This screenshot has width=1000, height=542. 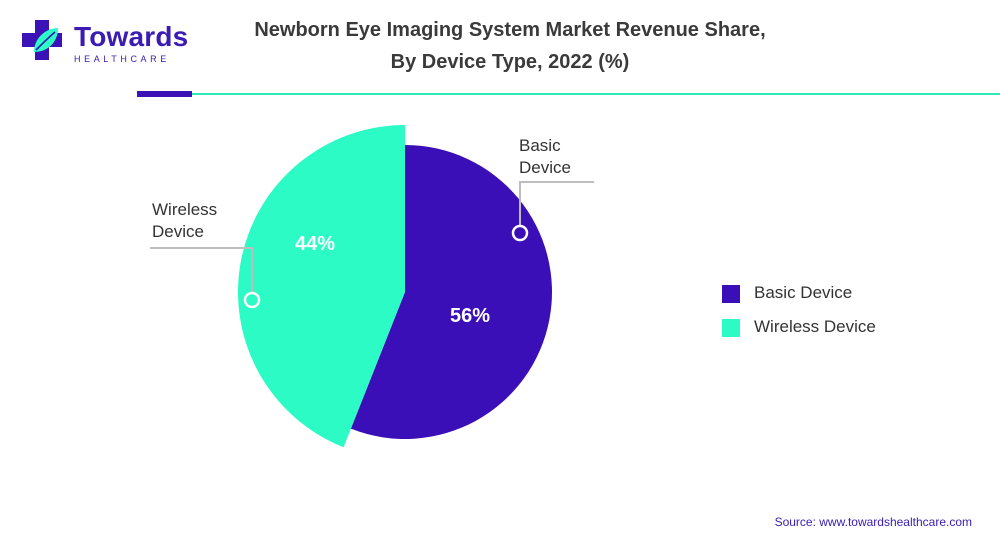 I want to click on callout-leader-basic-device, so click(x=556, y=203).